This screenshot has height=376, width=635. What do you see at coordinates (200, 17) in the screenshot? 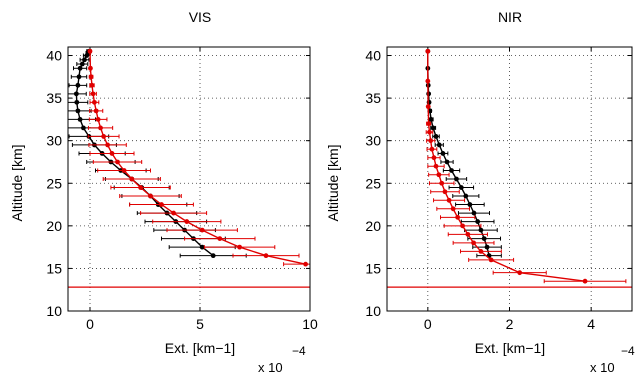
I see `chart-title: VIS` at bounding box center [200, 17].